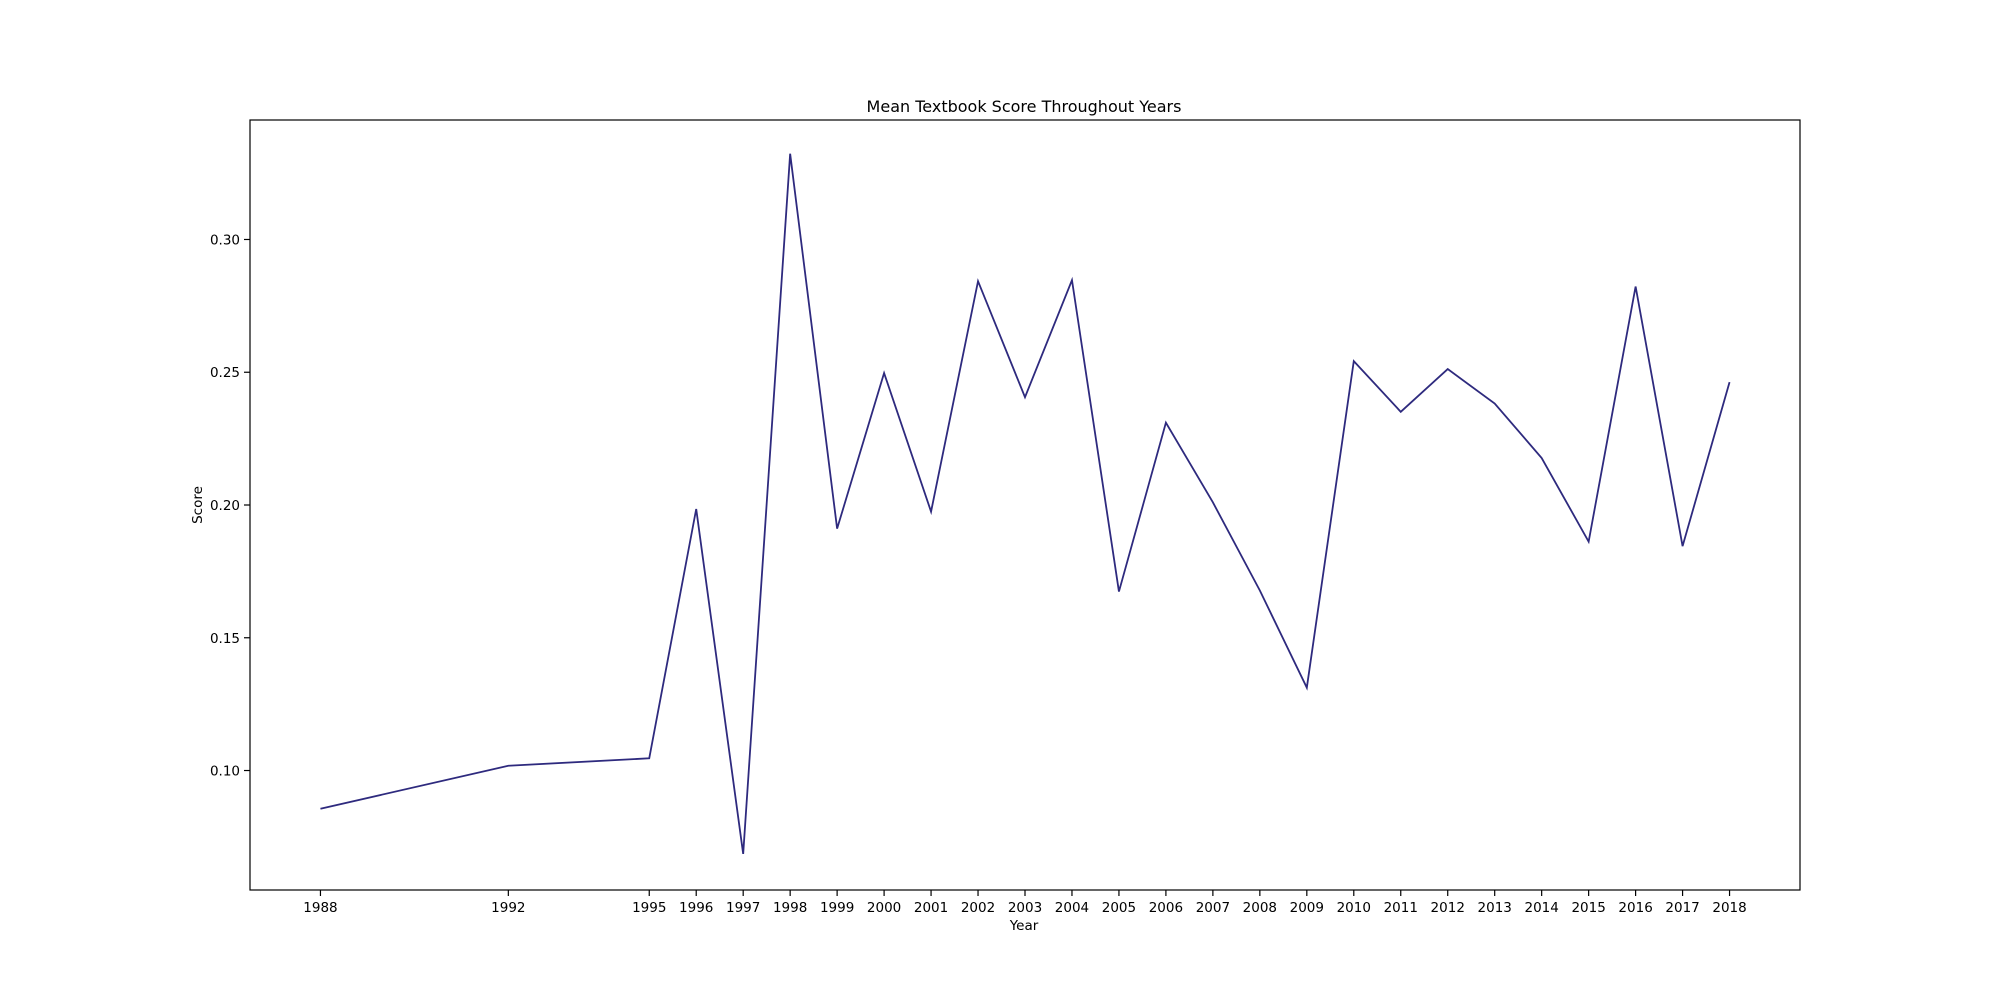 This screenshot has width=2000, height=1000. I want to click on x-tick-label: 2015, so click(1588, 908).